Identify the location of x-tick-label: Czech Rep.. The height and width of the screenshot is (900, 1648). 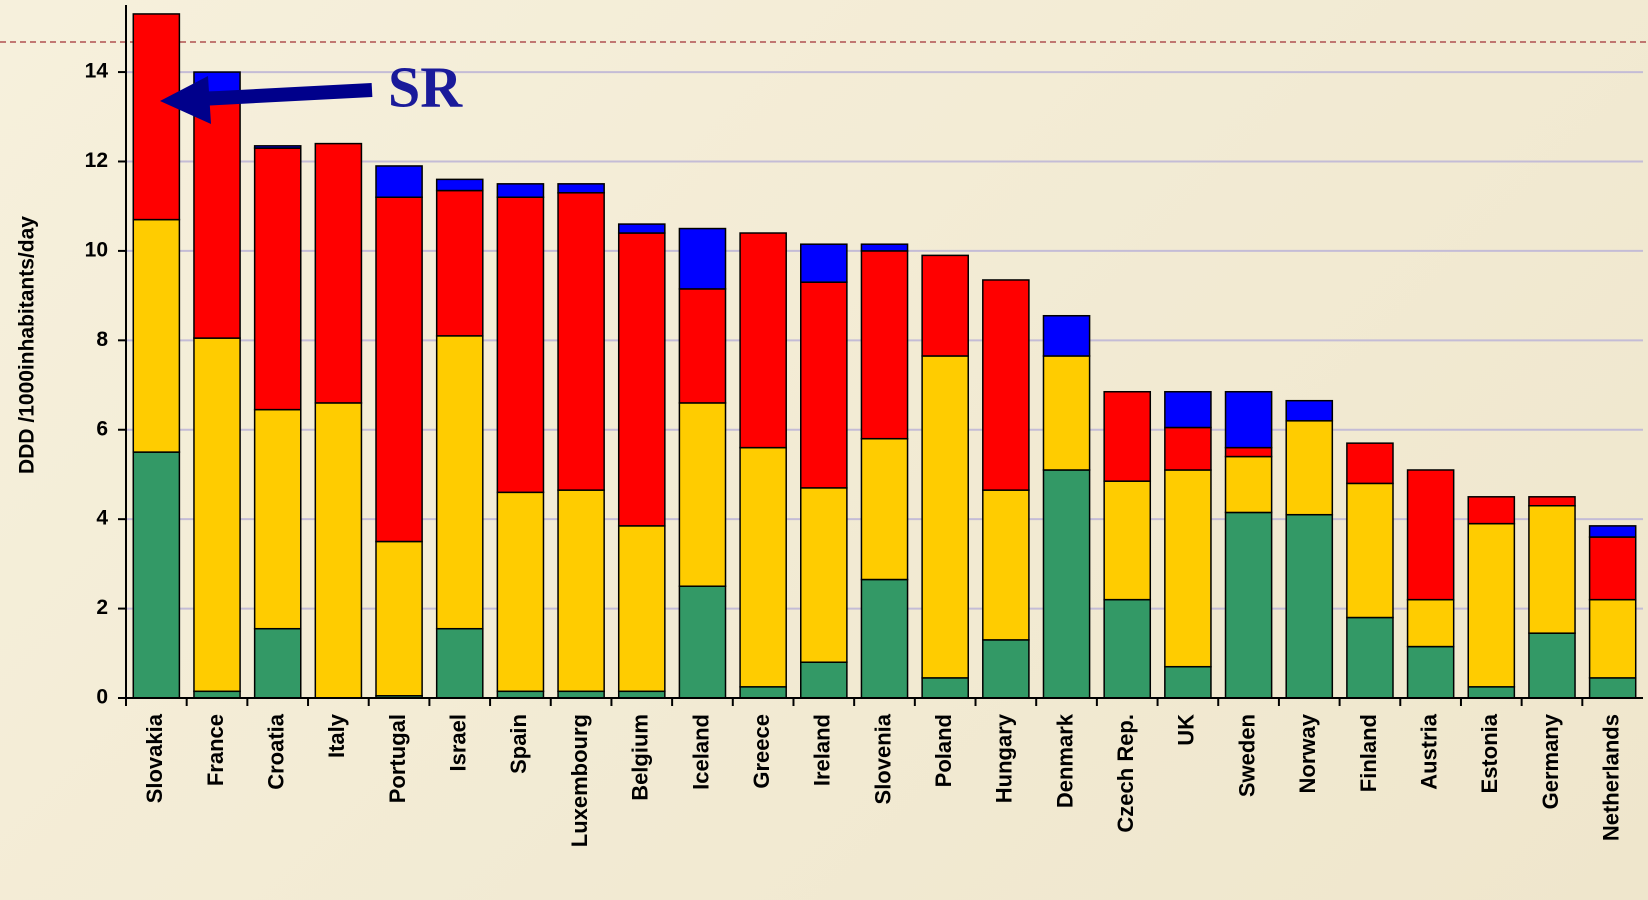
(1125, 773).